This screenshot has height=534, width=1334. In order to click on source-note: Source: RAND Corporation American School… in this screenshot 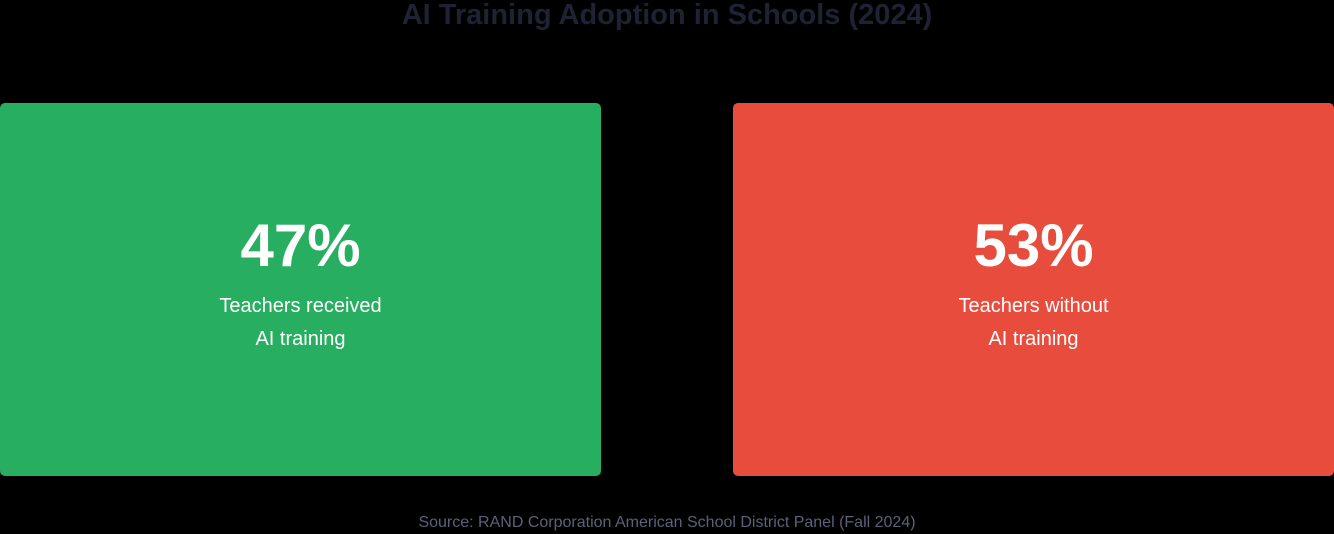, I will do `click(667, 522)`.